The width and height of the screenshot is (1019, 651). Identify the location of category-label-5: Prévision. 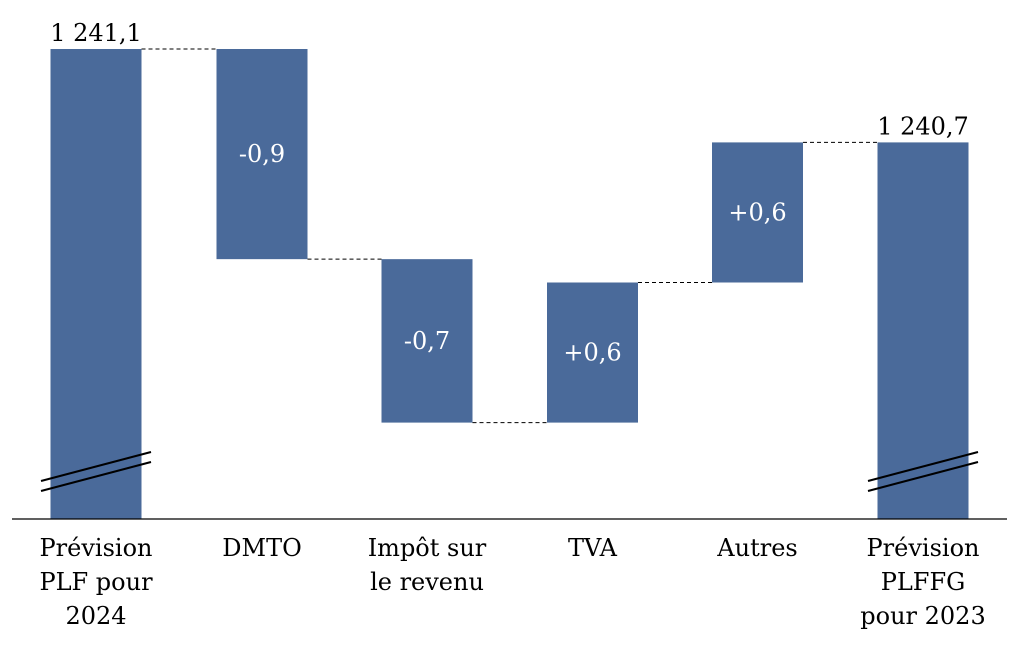
(923, 548).